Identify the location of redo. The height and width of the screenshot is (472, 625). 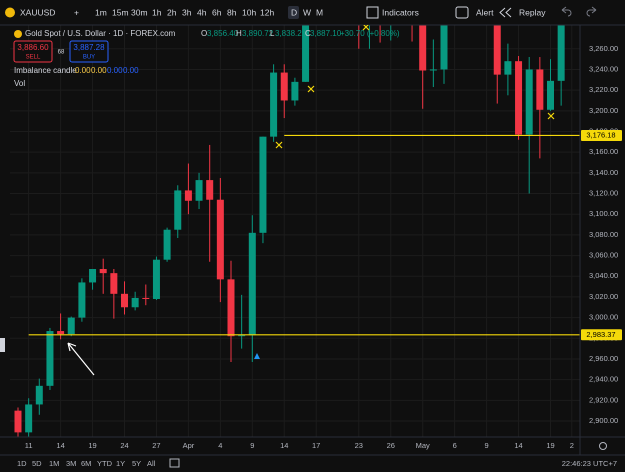
(591, 11).